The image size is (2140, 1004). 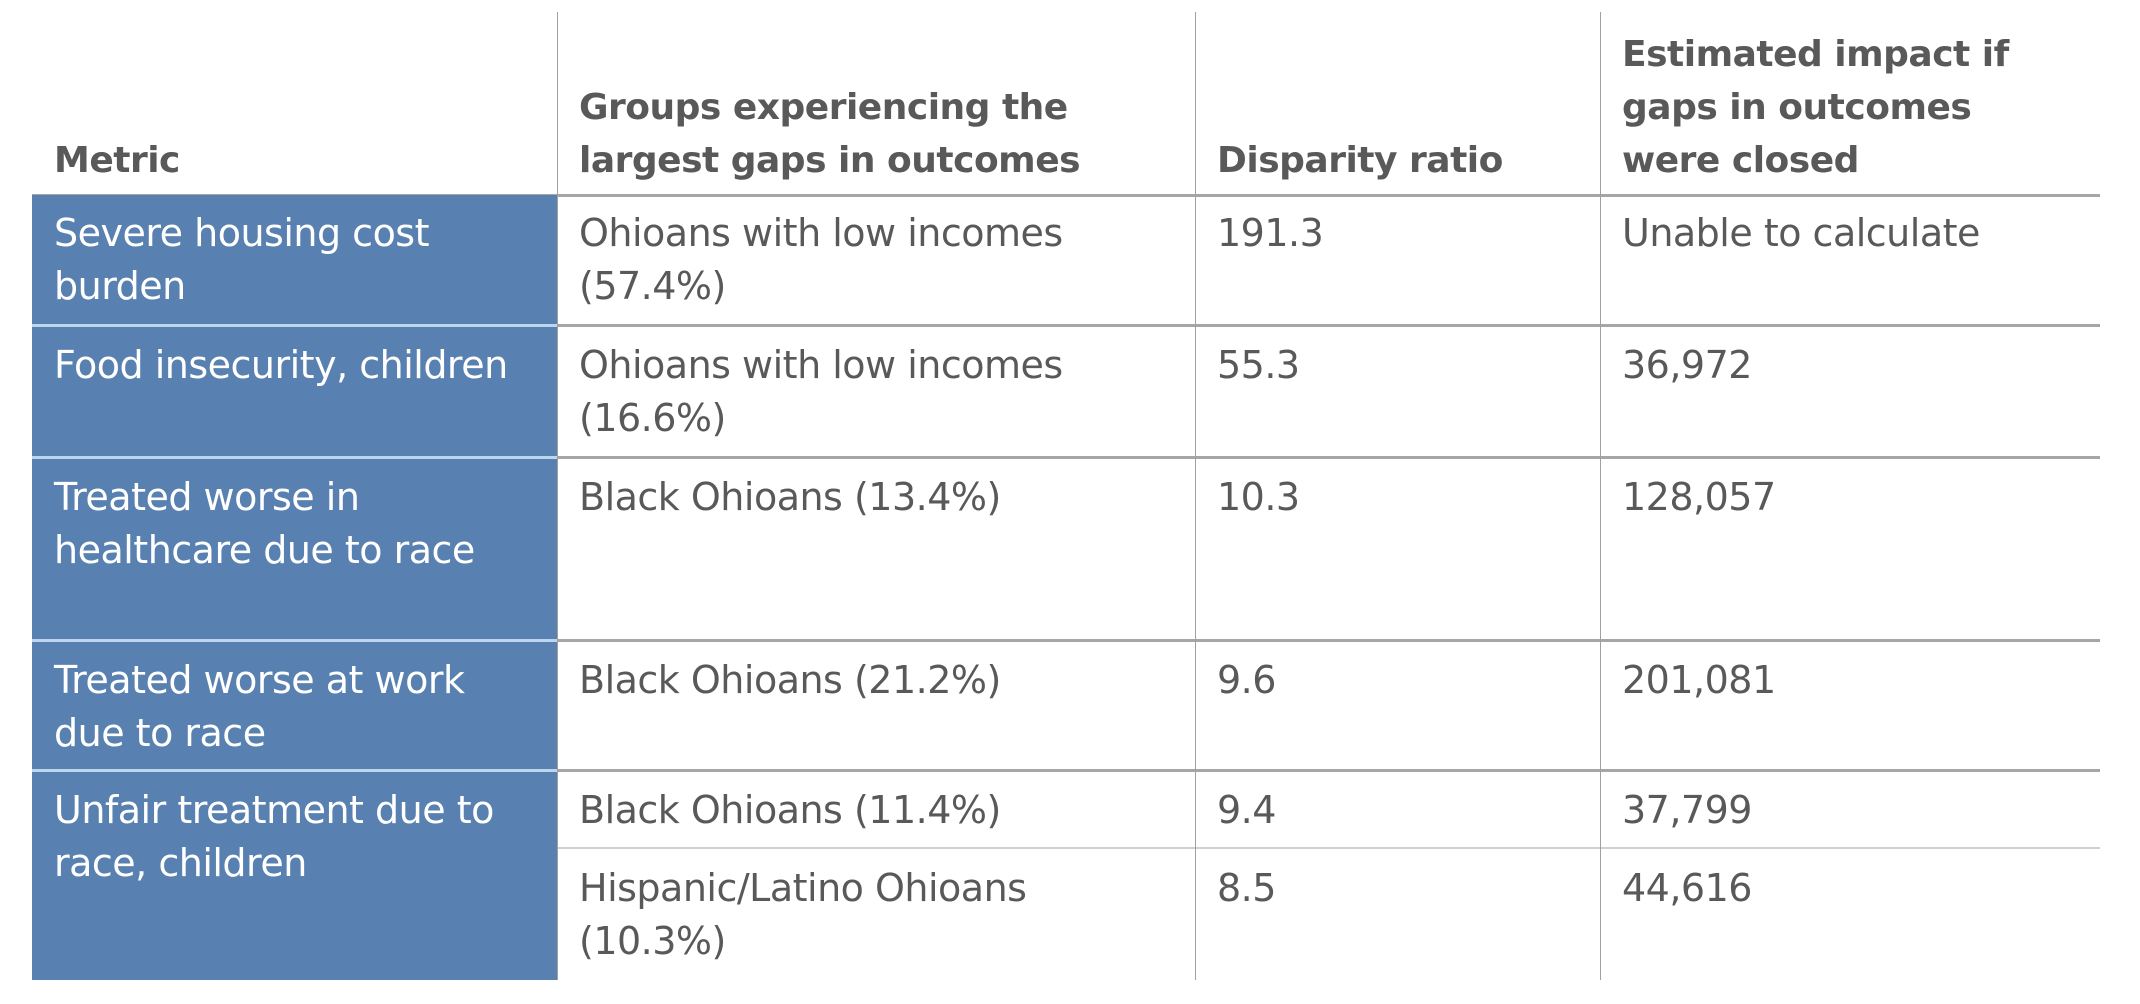 I want to click on group-cell: Black Ohioans (13.4%), so click(x=790, y=497).